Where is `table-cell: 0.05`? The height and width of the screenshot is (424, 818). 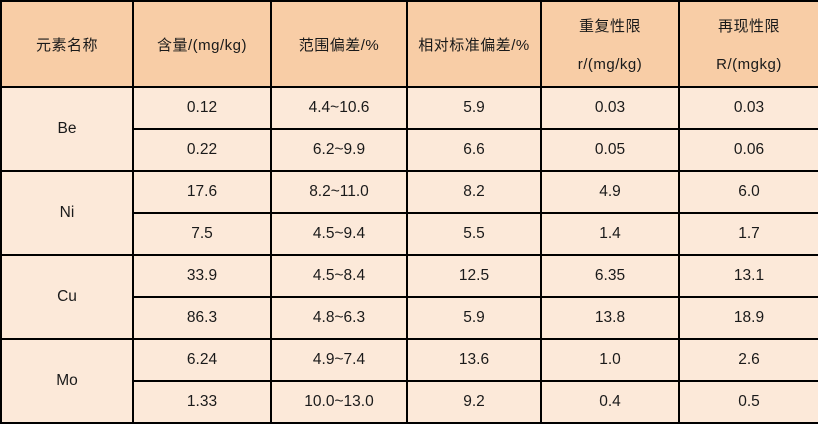 table-cell: 0.05 is located at coordinates (610, 150).